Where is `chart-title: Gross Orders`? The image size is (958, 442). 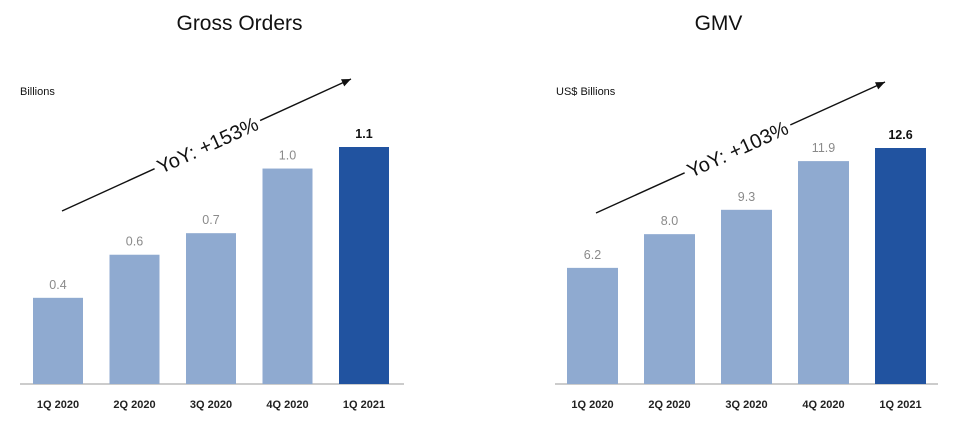 chart-title: Gross Orders is located at coordinates (239, 23).